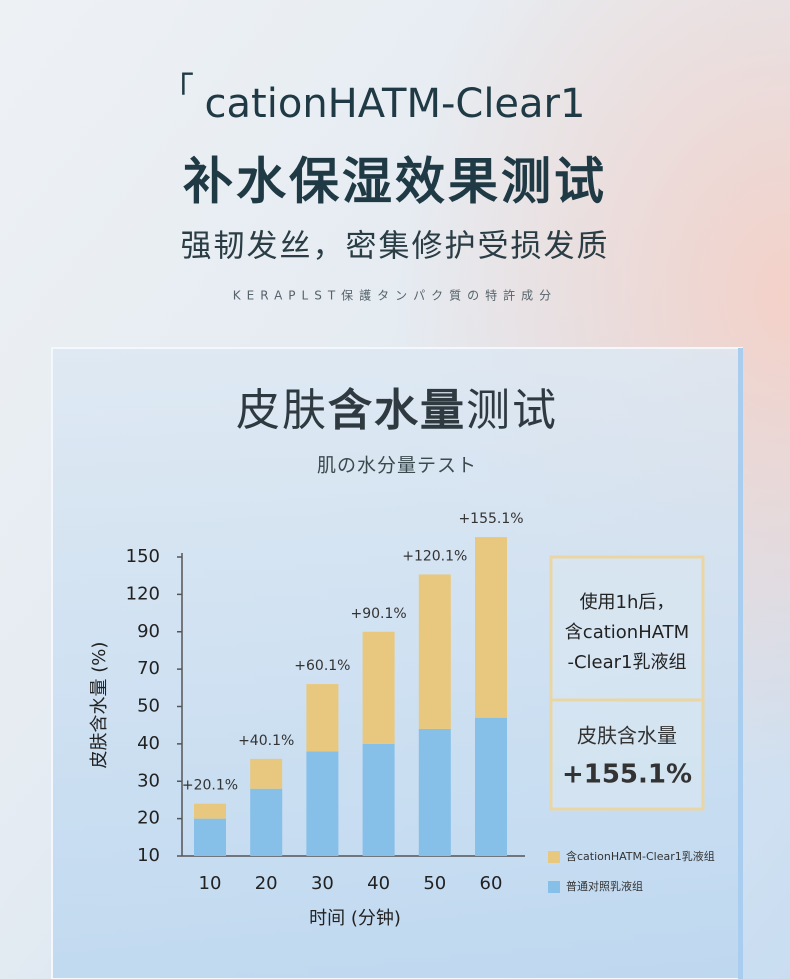 The image size is (790, 979). Describe the element at coordinates (626, 662) in the screenshot. I see `callout-line: -Clear1乳液组` at that location.